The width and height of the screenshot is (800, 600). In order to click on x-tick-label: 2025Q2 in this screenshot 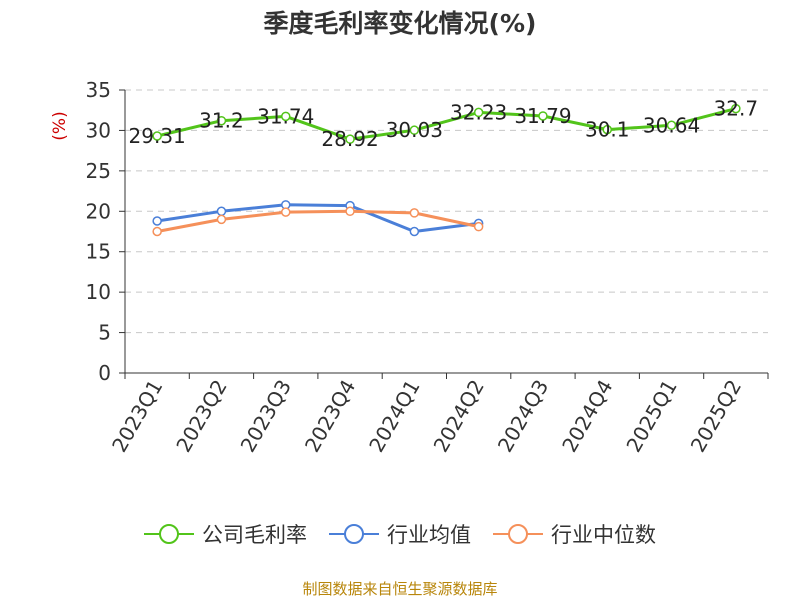, I will do `click(716, 416)`.